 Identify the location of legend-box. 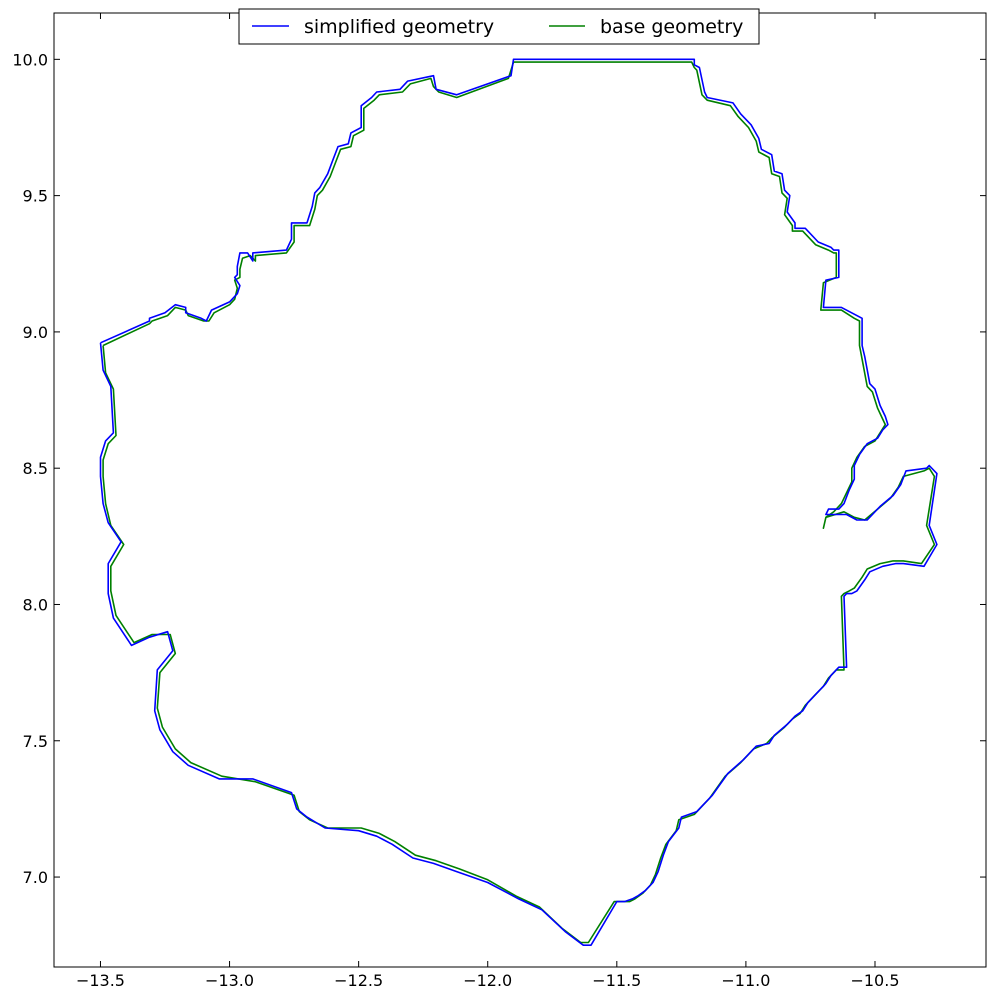
(499, 26).